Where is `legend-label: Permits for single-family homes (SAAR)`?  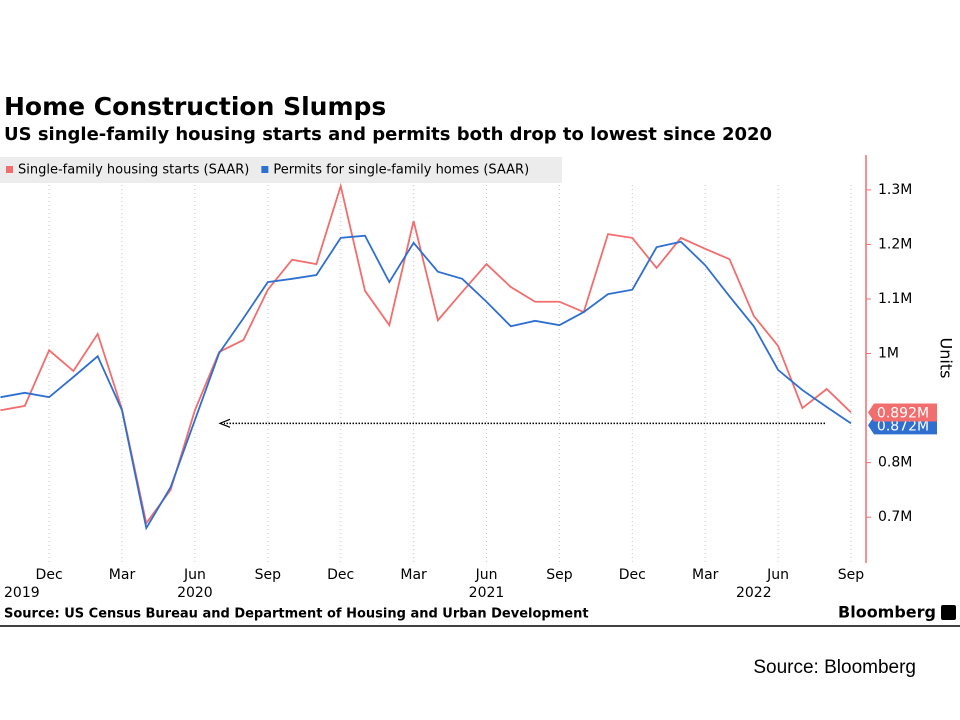 legend-label: Permits for single-family homes (SAAR) is located at coordinates (401, 170).